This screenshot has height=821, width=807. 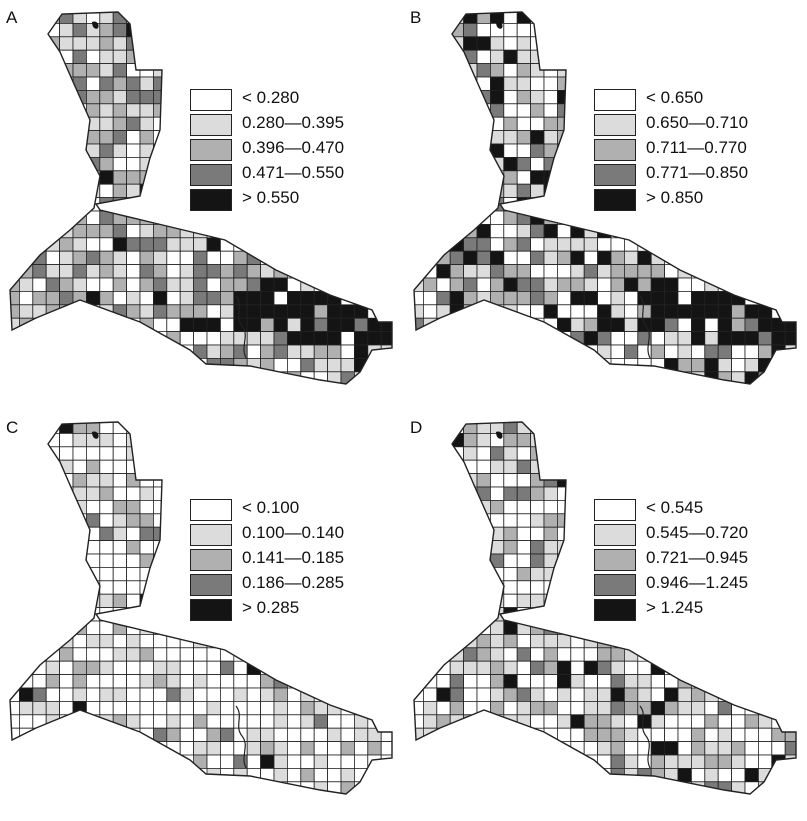 What do you see at coordinates (12, 17) in the screenshot?
I see `panel-label-a: A` at bounding box center [12, 17].